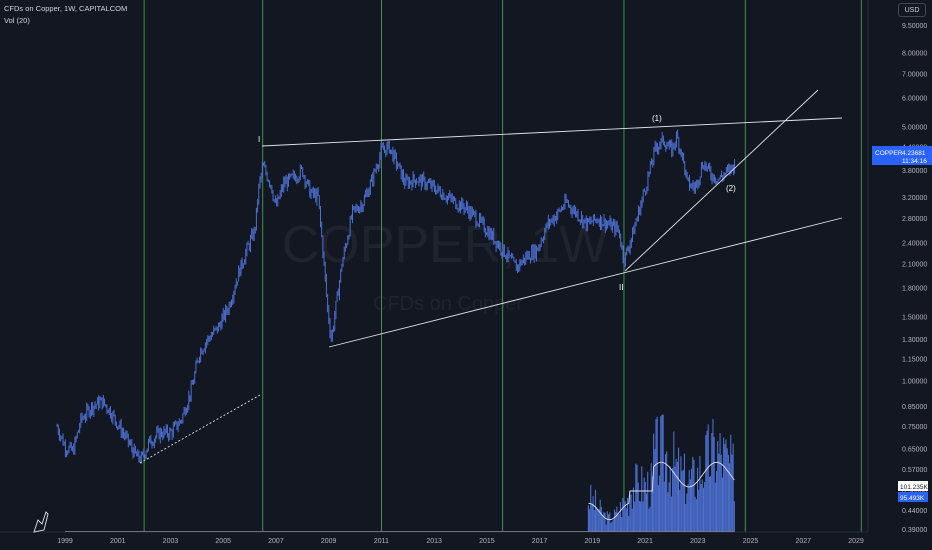  What do you see at coordinates (593, 541) in the screenshot?
I see `time-tick-10: 2019` at bounding box center [593, 541].